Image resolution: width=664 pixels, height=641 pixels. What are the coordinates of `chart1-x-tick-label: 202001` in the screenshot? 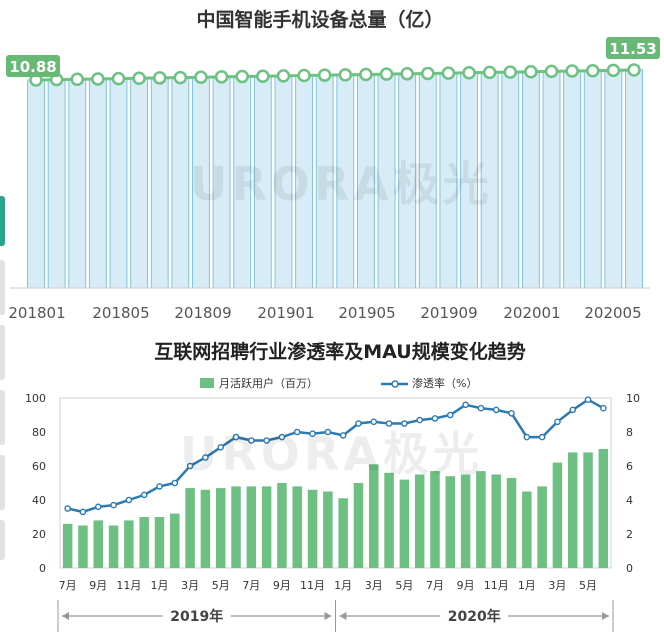 It's located at (531, 313).